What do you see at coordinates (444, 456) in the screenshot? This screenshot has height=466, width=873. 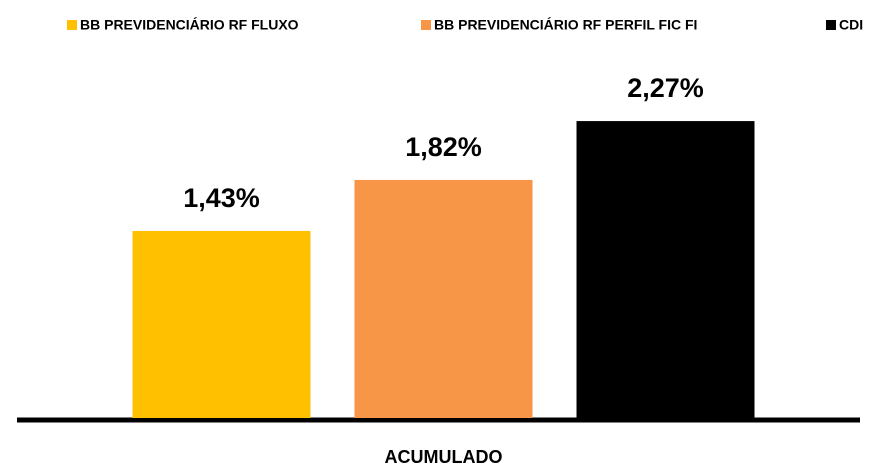 I see `x-tick-label: ACUMULADO` at bounding box center [444, 456].